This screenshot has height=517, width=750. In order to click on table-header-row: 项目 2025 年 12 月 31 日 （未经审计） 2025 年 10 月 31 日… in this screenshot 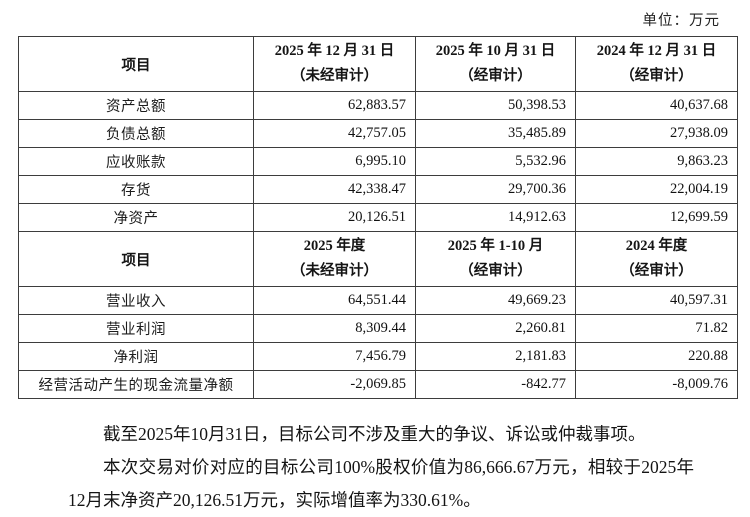, I will do `click(378, 64)`.